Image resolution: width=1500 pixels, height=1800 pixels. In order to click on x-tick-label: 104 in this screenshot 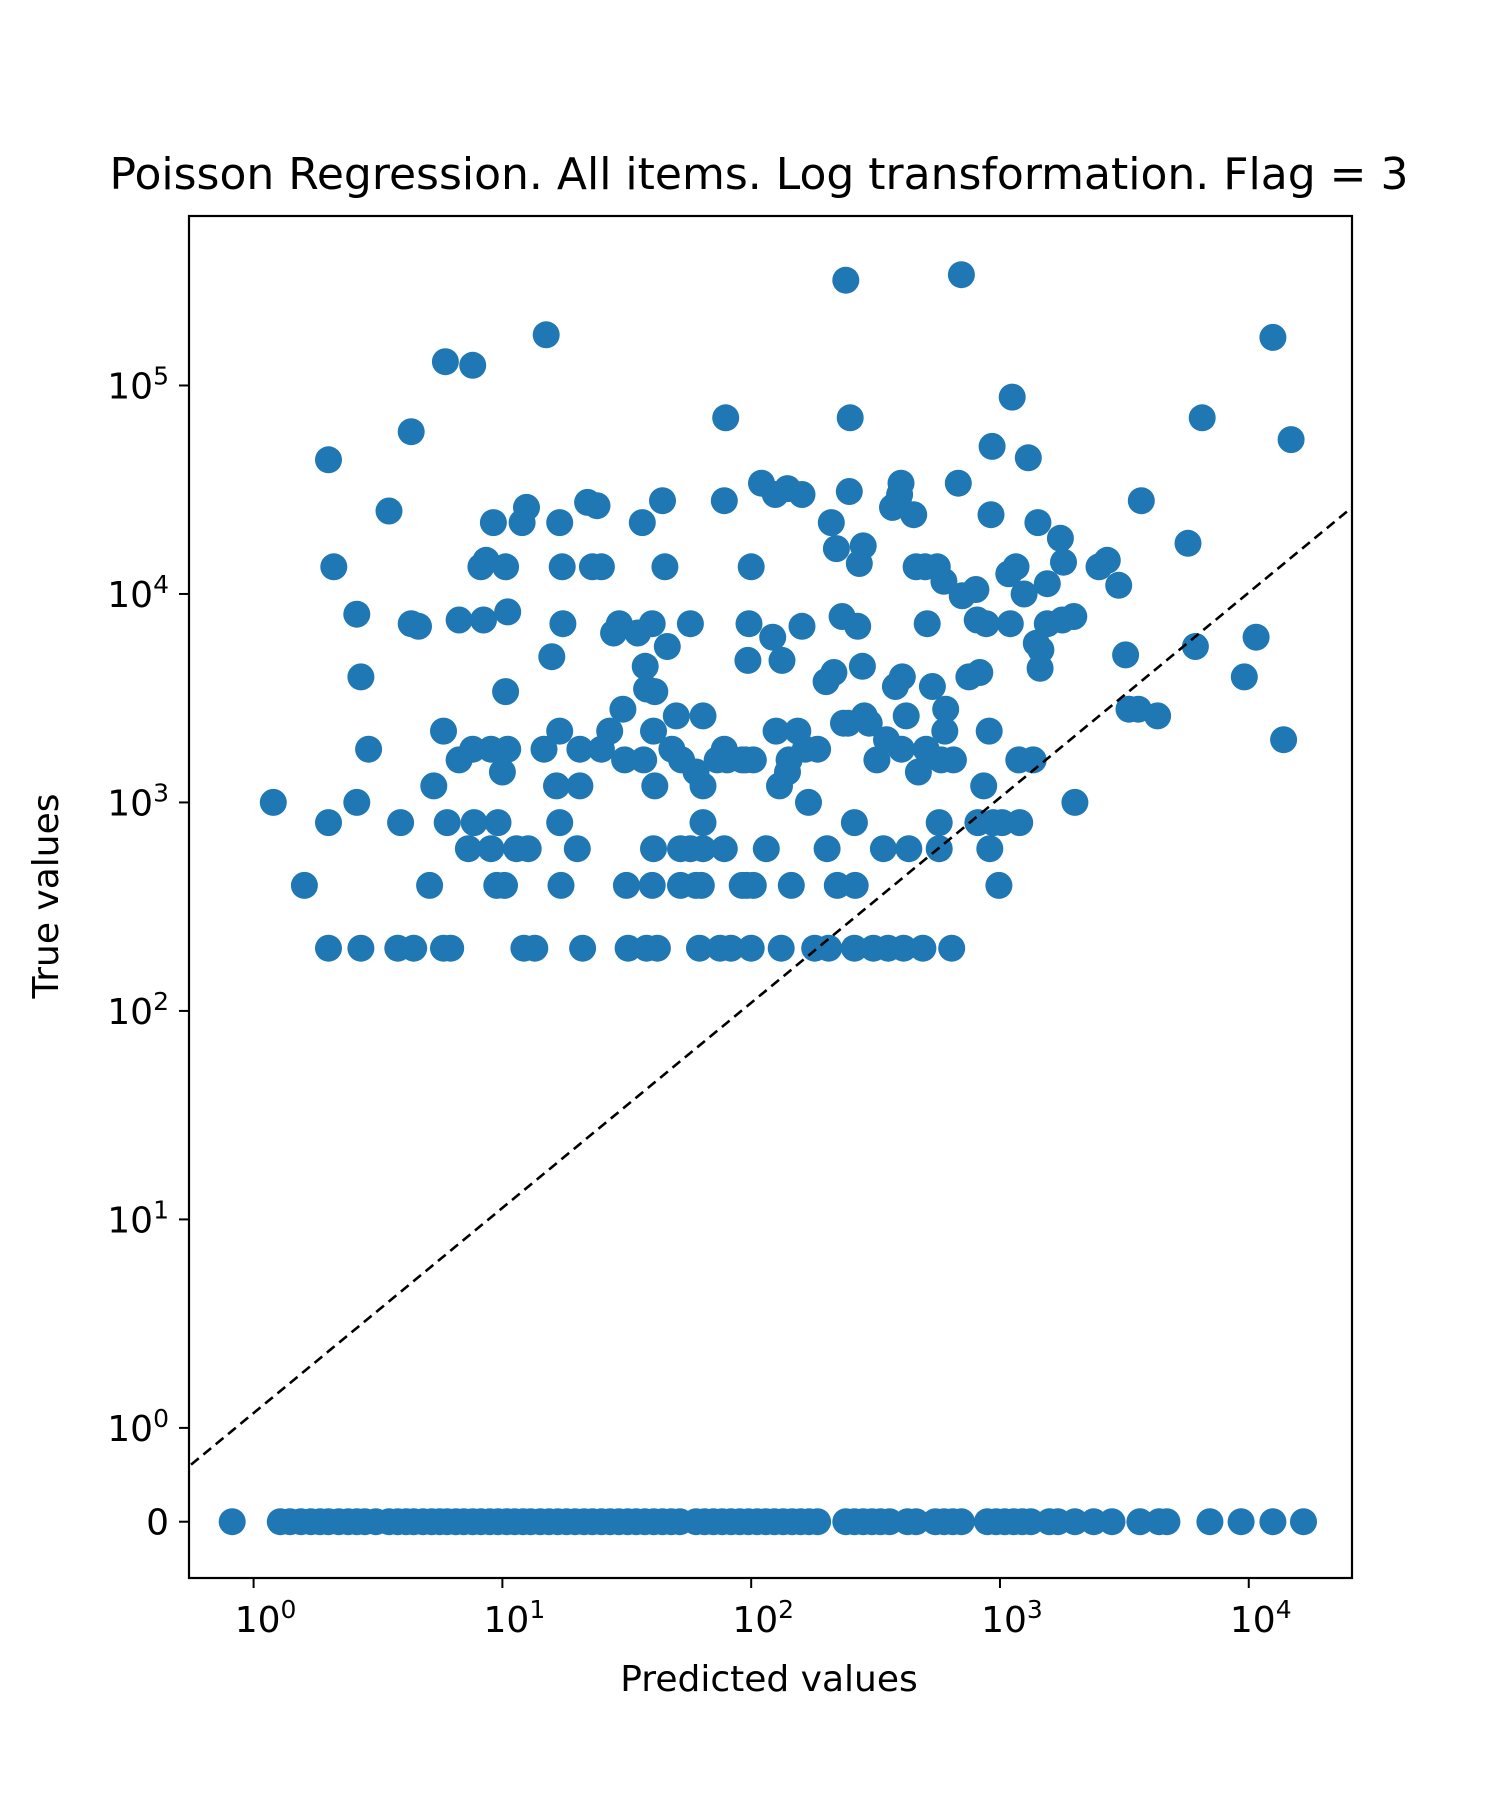, I will do `click(1261, 1618)`.